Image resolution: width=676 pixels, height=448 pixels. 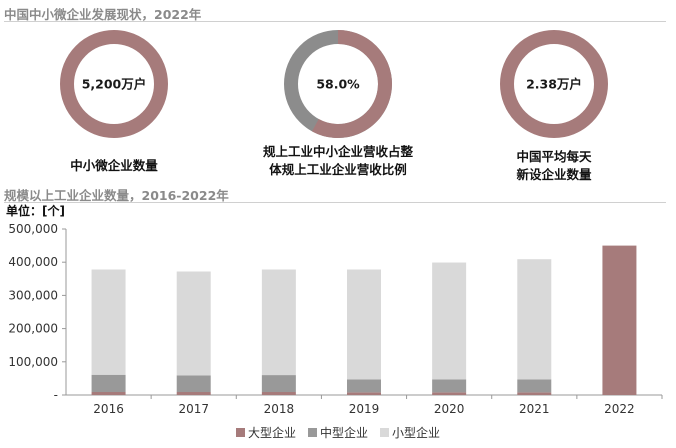 What do you see at coordinates (33, 229) in the screenshot?
I see `y-tick-label: 500,000` at bounding box center [33, 229].